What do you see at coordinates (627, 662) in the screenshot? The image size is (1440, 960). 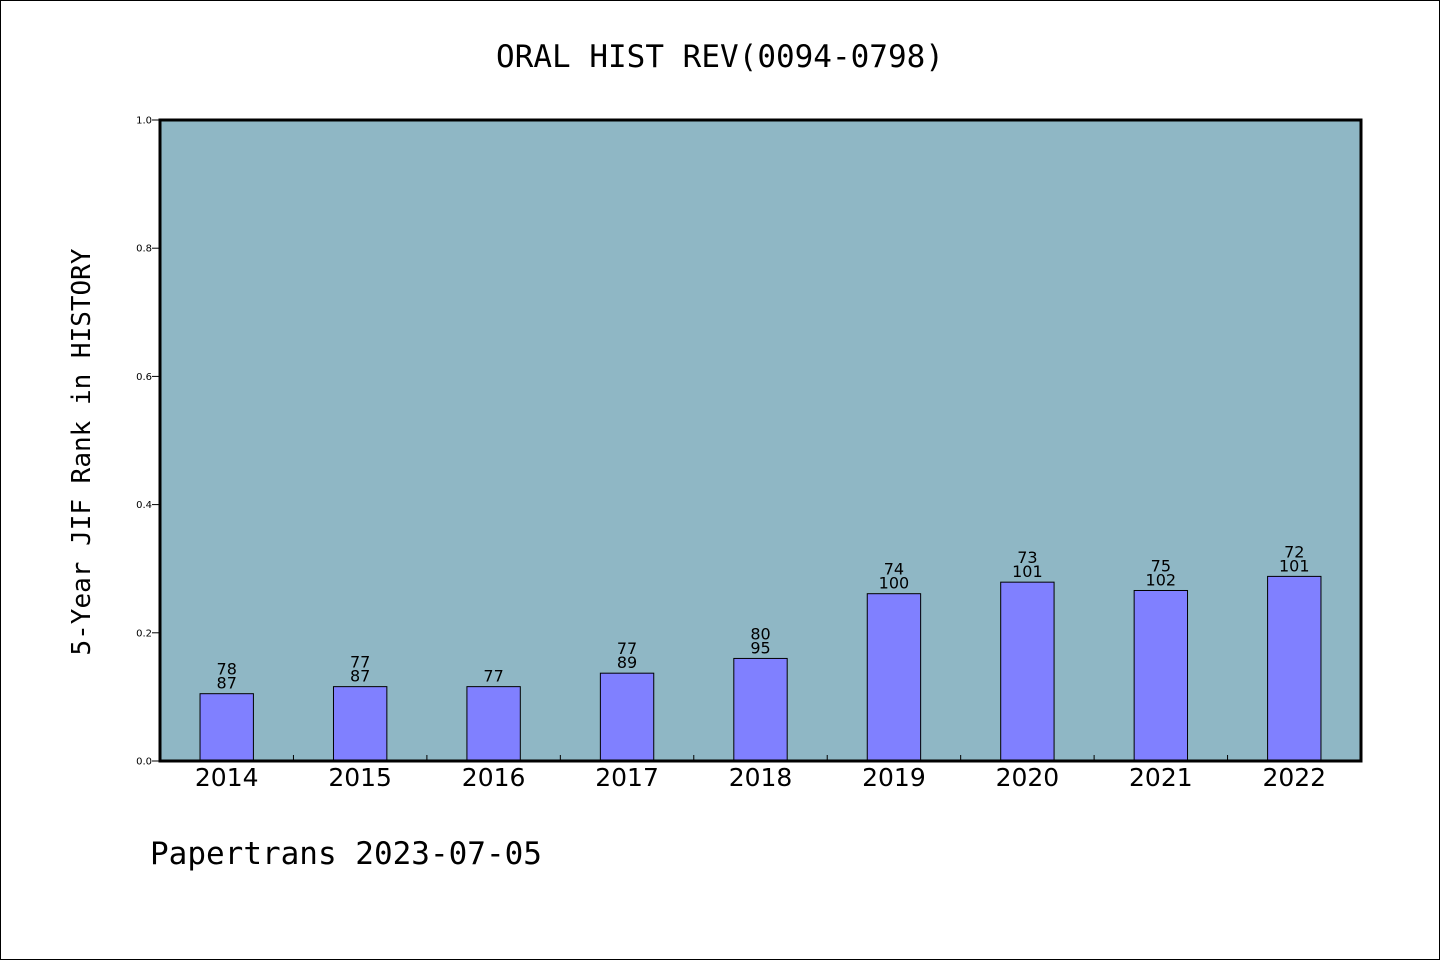 I see `bar-label: 89` at bounding box center [627, 662].